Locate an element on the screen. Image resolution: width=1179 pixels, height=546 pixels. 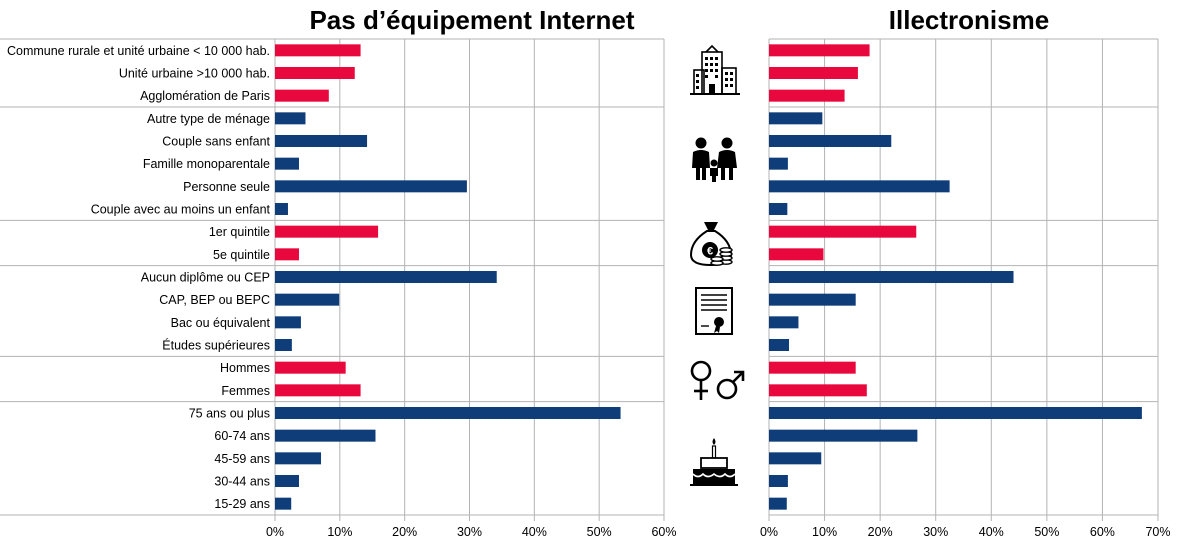
right-chart-title: Illectronisme is located at coordinates (969, 20).